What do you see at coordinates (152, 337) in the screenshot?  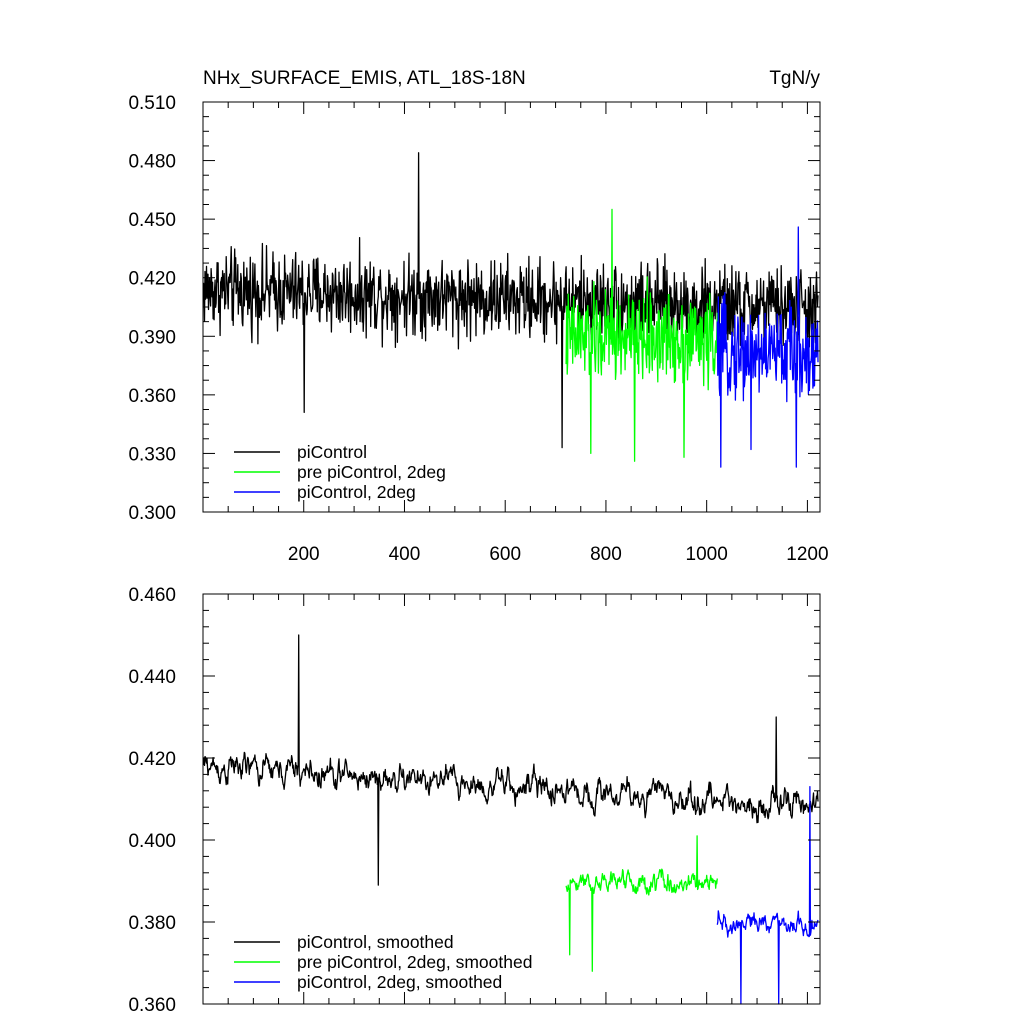 I see `top-y-tick-label: 0.390` at bounding box center [152, 337].